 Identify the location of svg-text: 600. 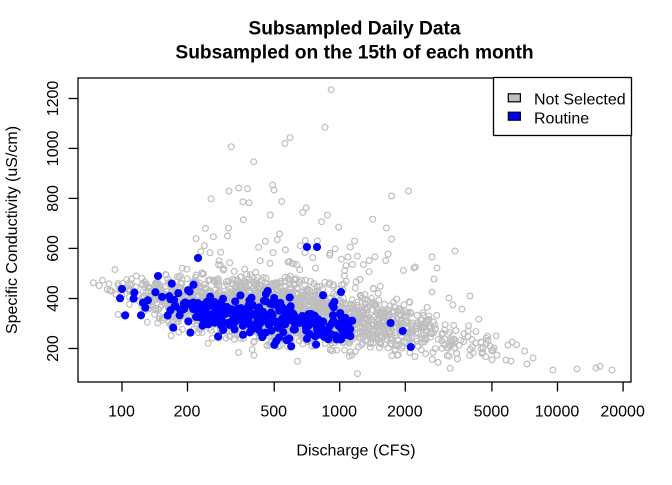
(53, 248).